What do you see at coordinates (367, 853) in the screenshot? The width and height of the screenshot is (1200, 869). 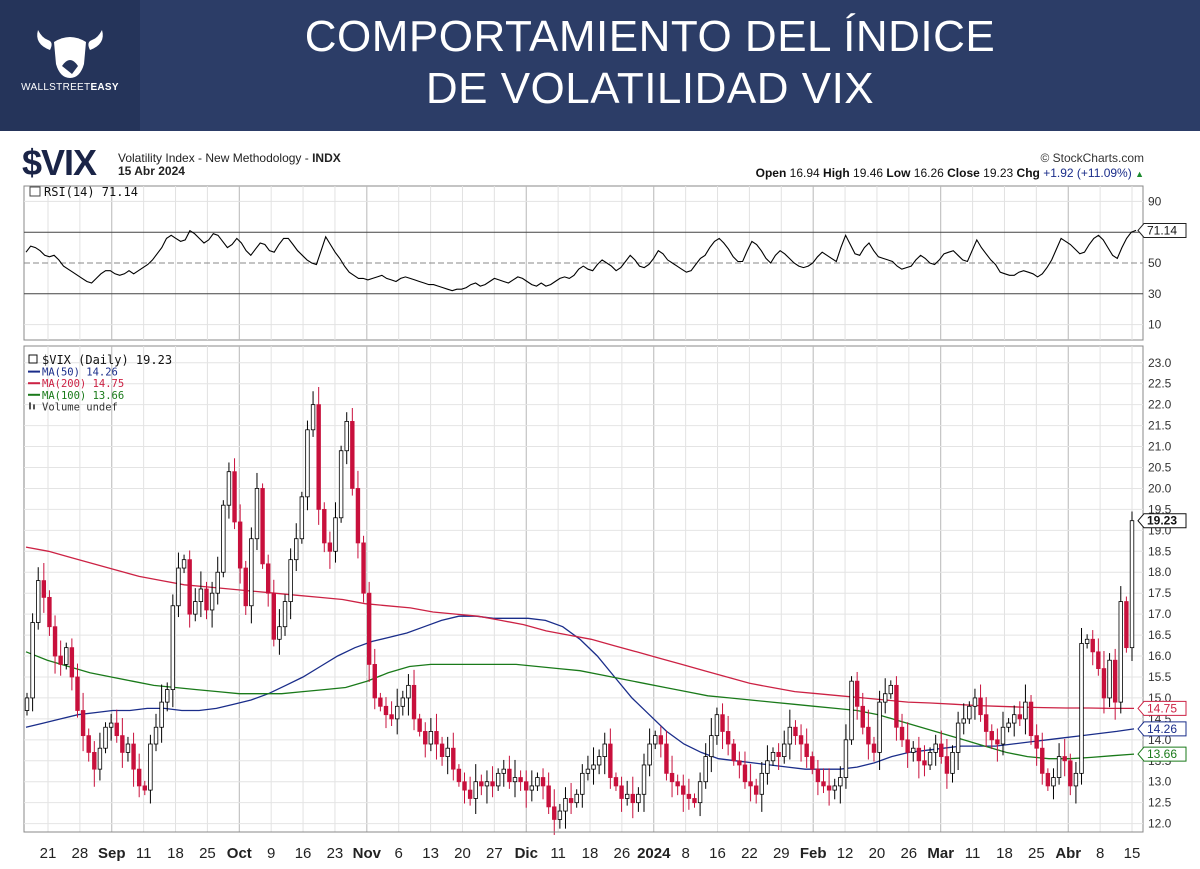 I see `x-tick-label: Nov` at bounding box center [367, 853].